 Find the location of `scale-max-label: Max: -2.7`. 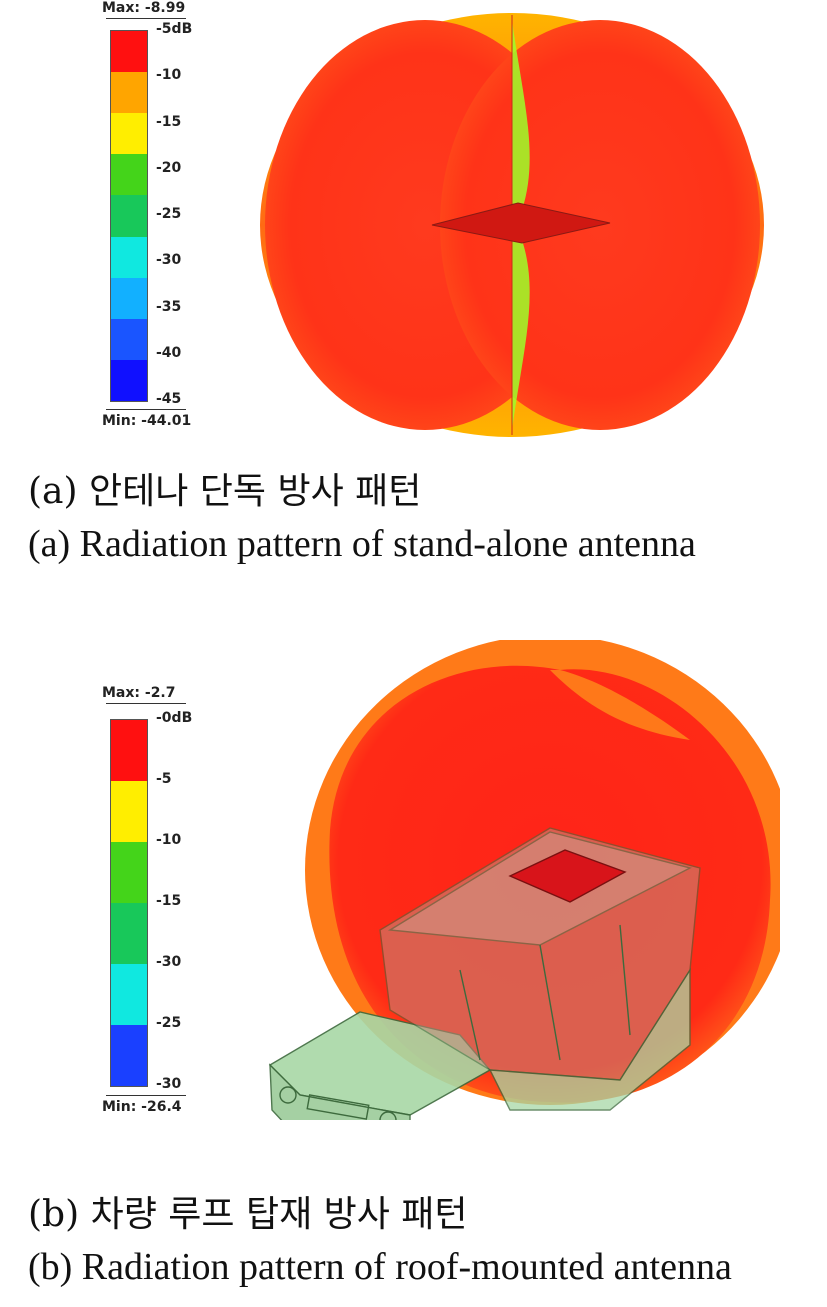

scale-max-label: Max: -2.7 is located at coordinates (139, 693).